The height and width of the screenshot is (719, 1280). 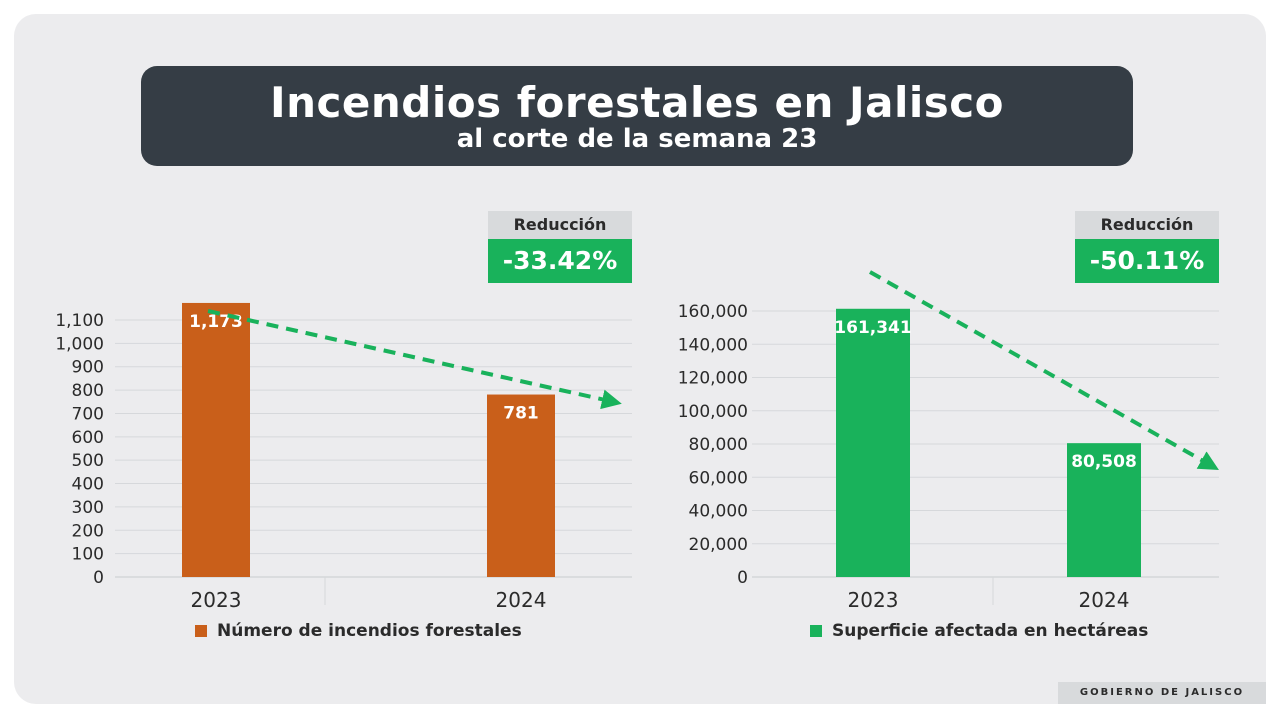 I want to click on y-tick-label: 160,000, so click(x=713, y=312).